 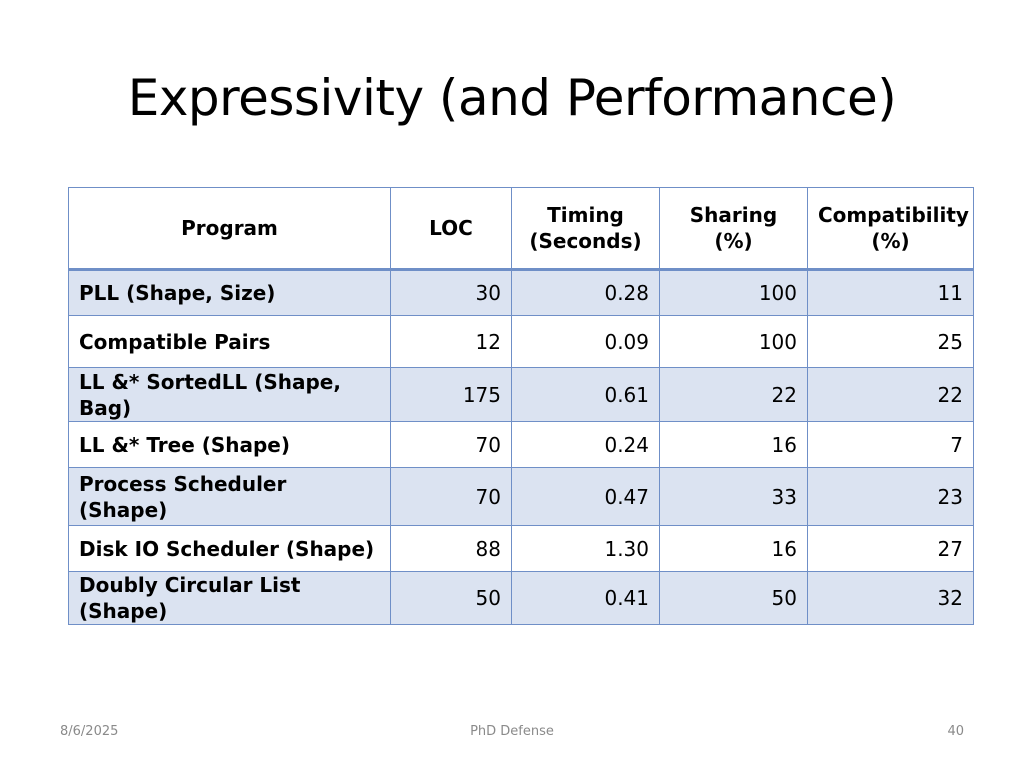 What do you see at coordinates (451, 229) in the screenshot?
I see `header-loc: LOC` at bounding box center [451, 229].